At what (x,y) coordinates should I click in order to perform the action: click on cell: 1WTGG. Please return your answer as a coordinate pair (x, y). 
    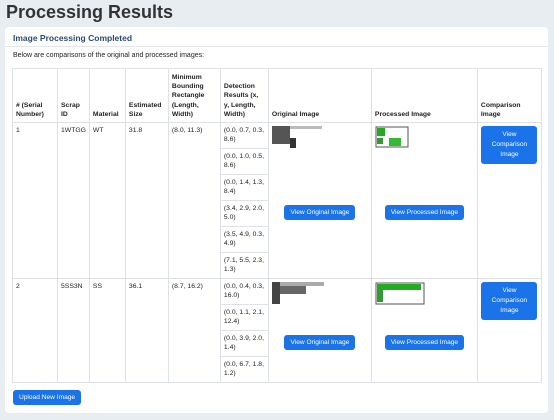
    Looking at the image, I should click on (73, 200).